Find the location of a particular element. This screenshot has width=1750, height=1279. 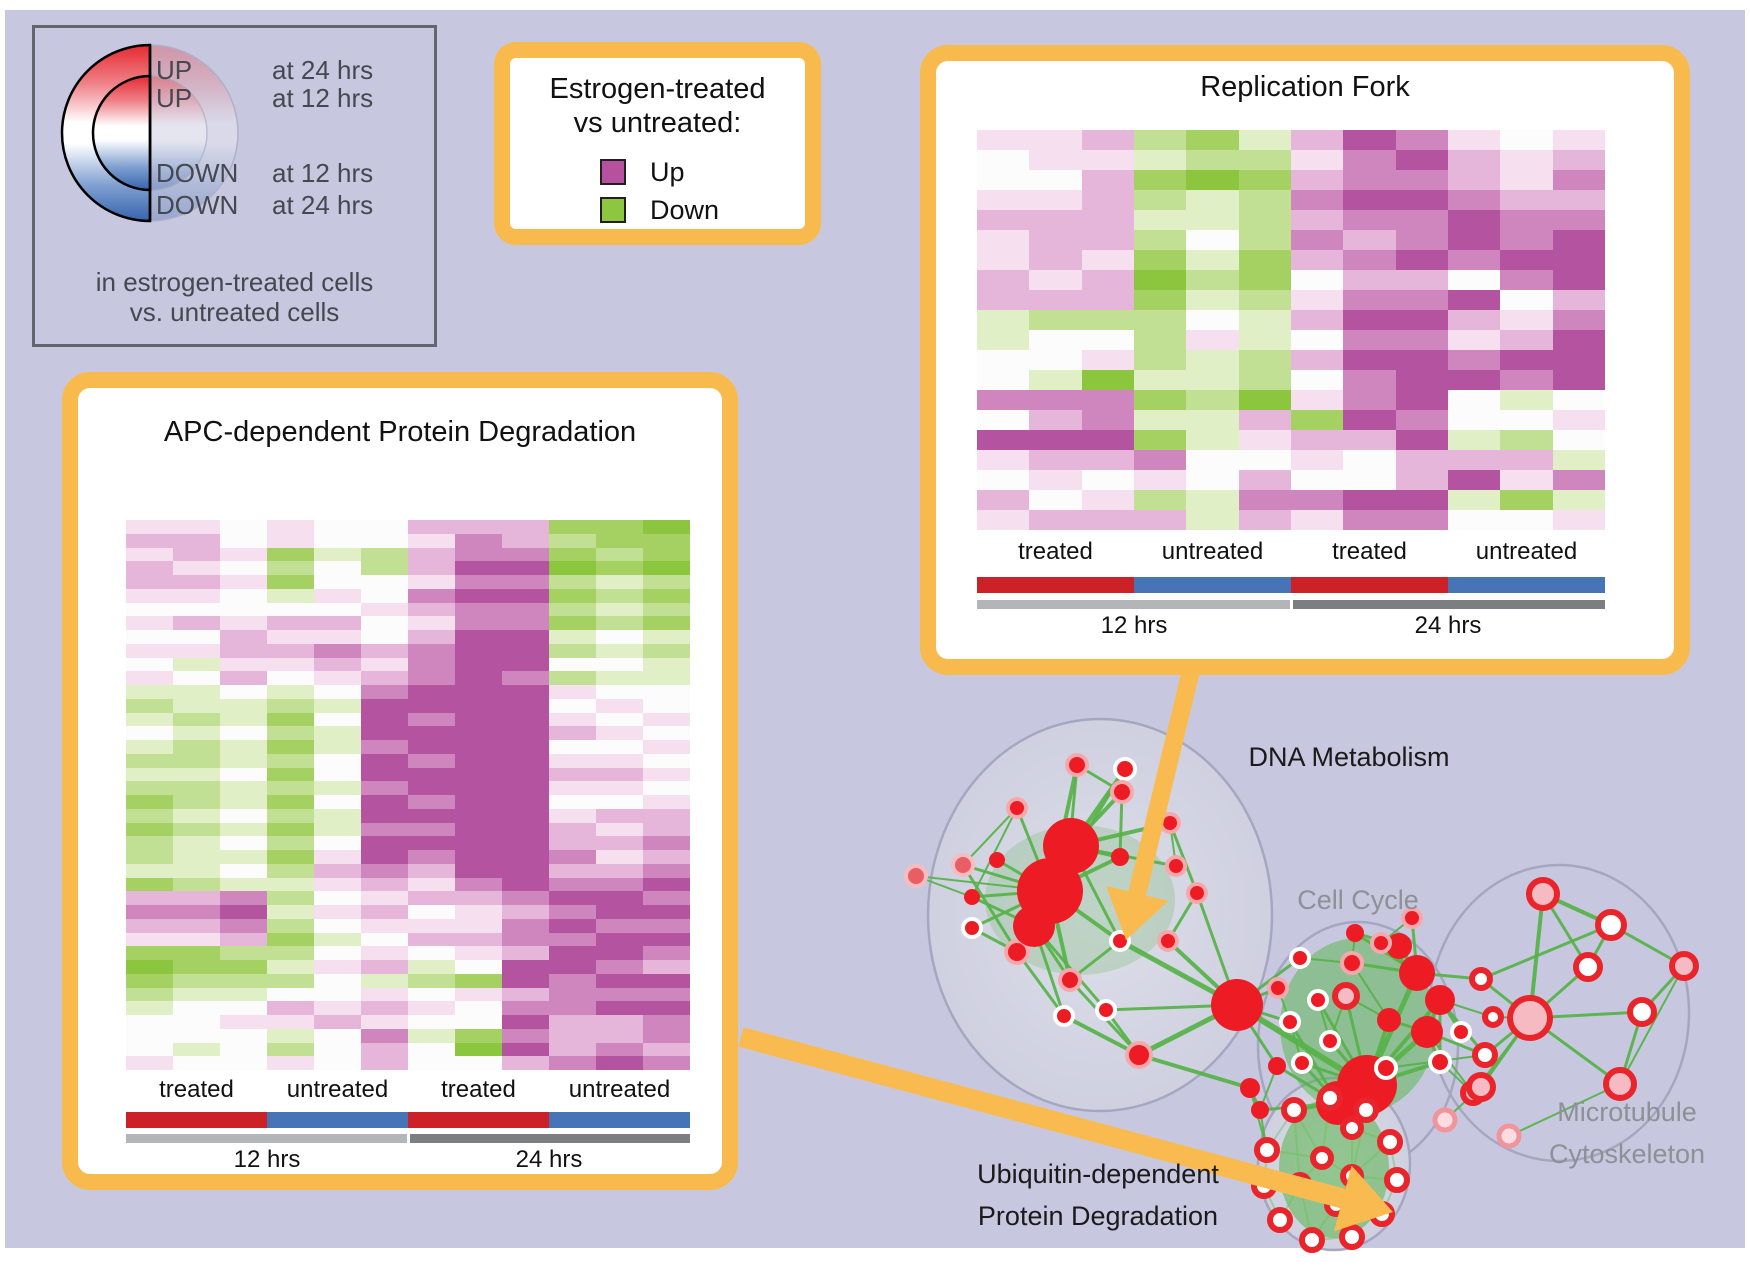

up-down-ring-icon is located at coordinates (149, 133).